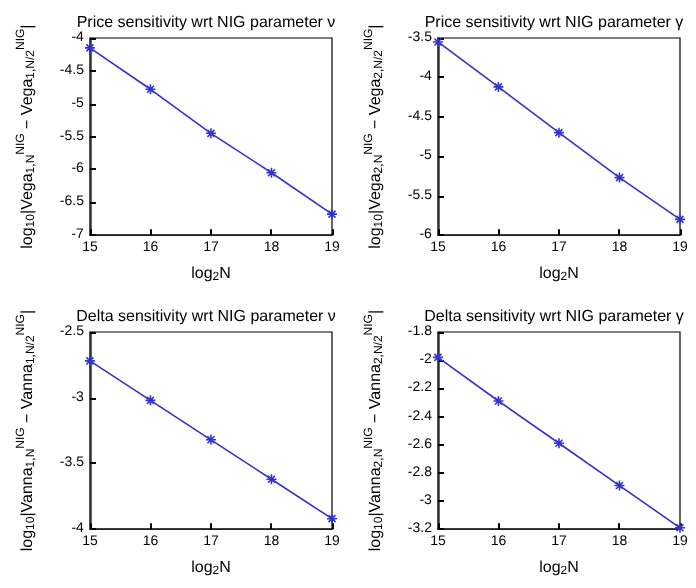  Describe the element at coordinates (554, 22) in the screenshot. I see `chart-title: Price sensitivity wrt NIG parameter γ` at that location.